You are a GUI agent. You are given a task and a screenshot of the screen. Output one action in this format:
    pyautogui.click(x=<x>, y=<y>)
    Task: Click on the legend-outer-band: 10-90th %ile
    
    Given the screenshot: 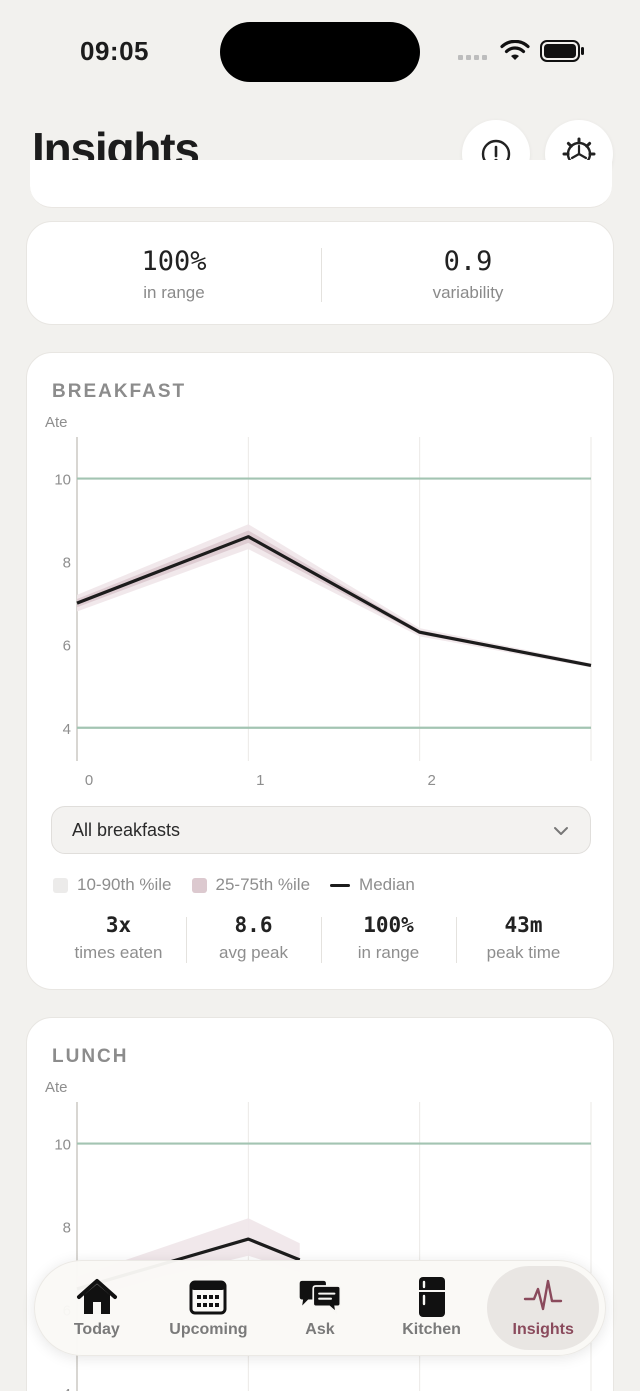 What is the action you would take?
    pyautogui.click(x=112, y=885)
    